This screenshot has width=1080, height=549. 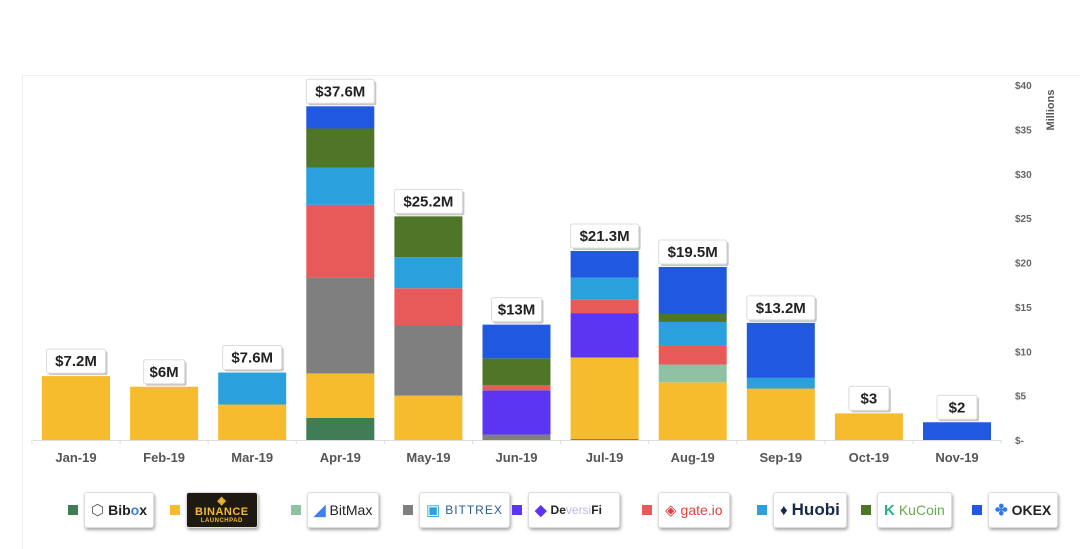 I want to click on total-label-text: $3, so click(x=869, y=398).